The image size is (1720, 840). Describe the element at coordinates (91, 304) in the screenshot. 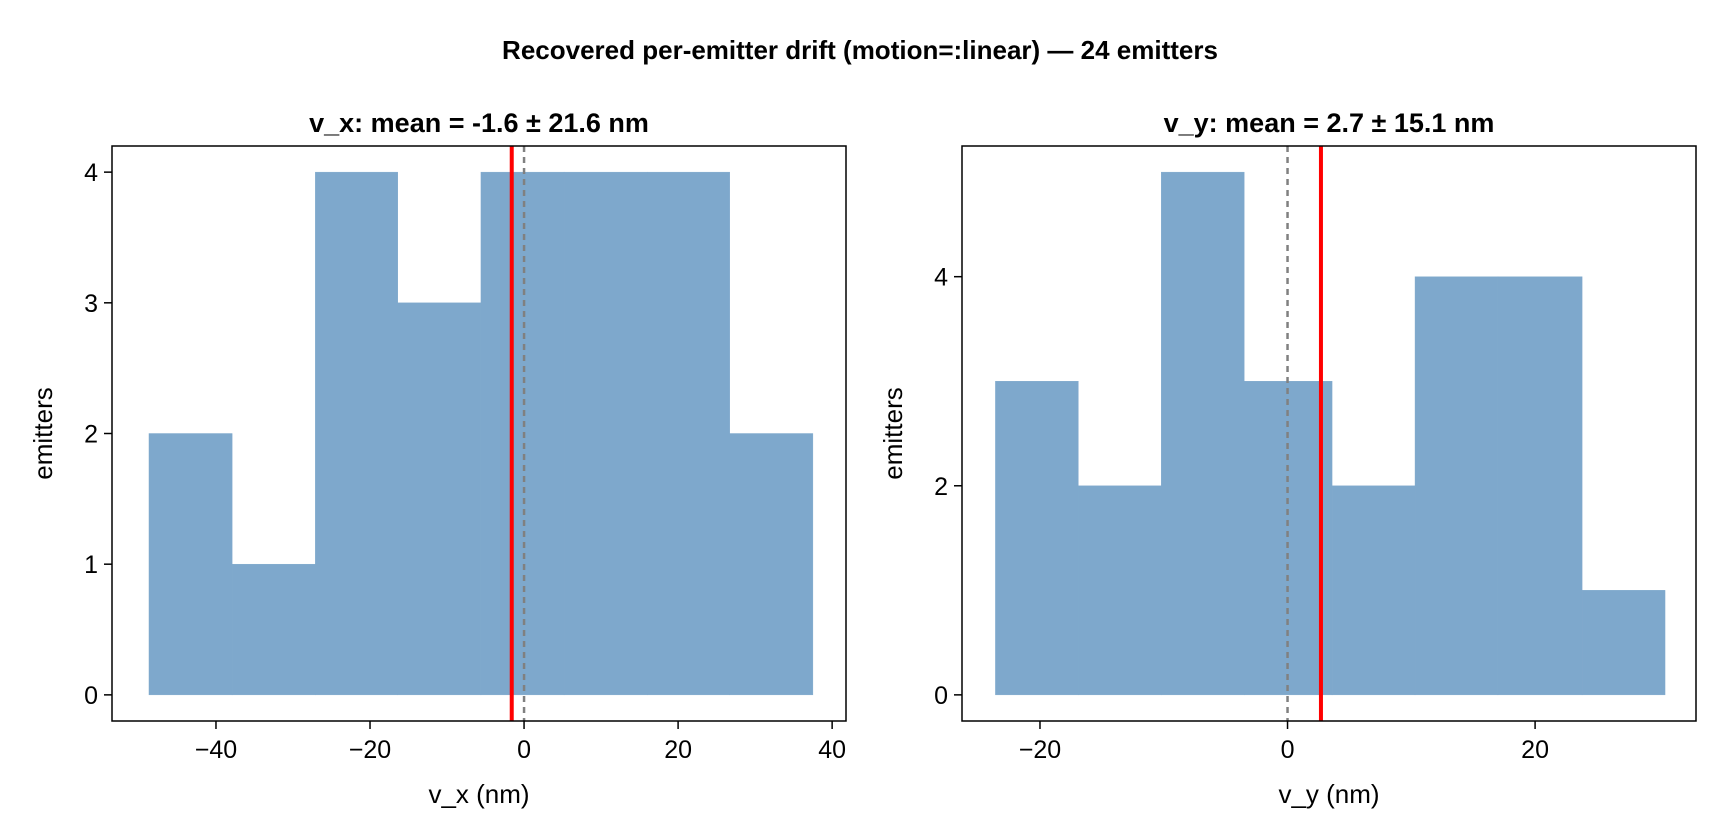

I see `y-tick-label: 3` at that location.